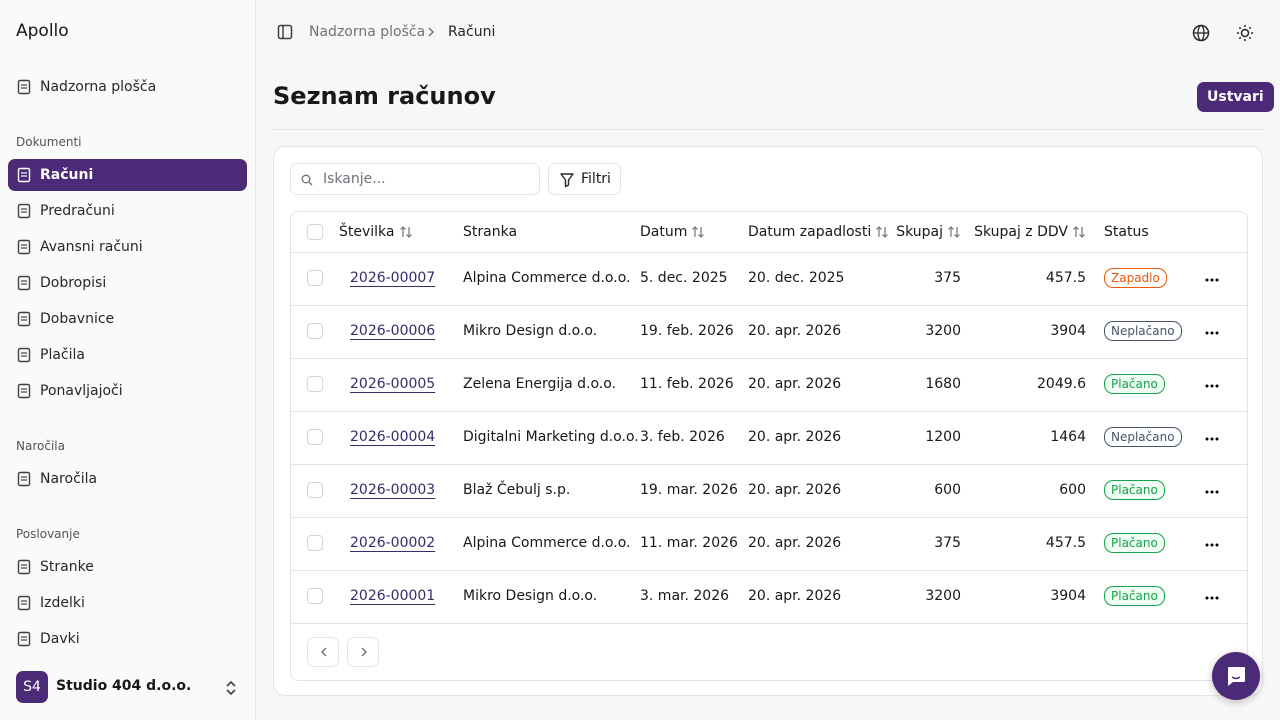 This screenshot has height=720, width=1280. Describe the element at coordinates (127, 87) in the screenshot. I see `nav-item: Nadzorna plošča` at that location.